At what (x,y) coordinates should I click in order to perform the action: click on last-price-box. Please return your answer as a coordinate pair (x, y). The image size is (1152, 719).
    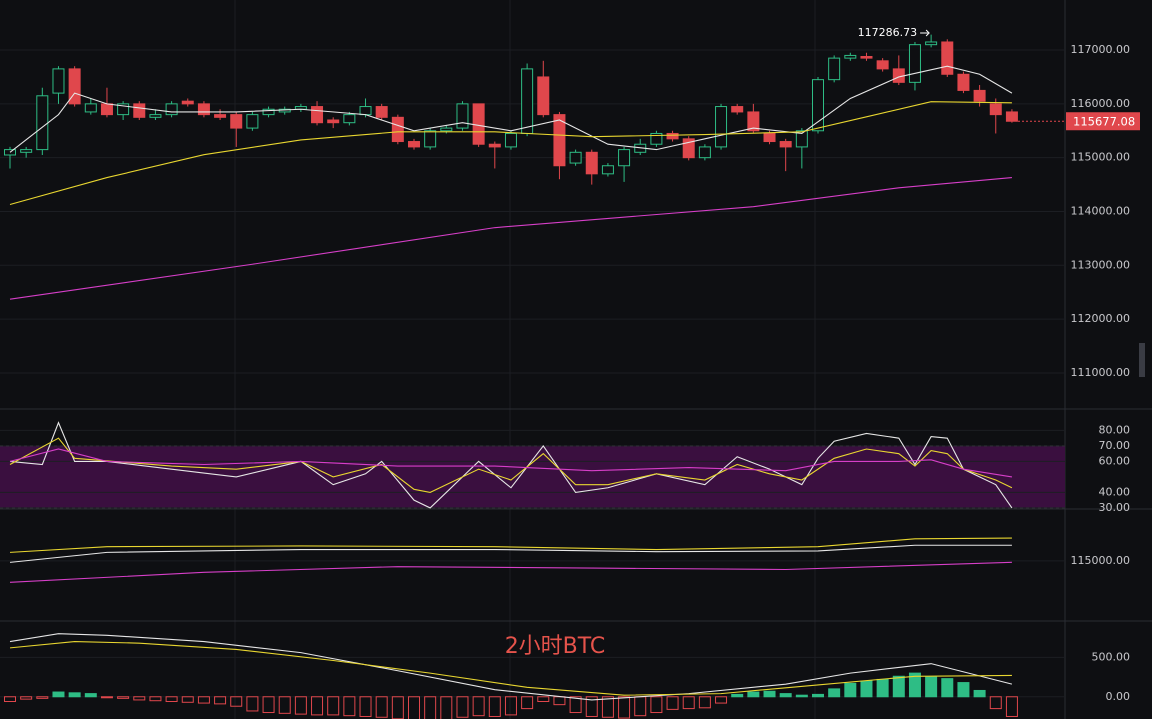
    Looking at the image, I should click on (1103, 121).